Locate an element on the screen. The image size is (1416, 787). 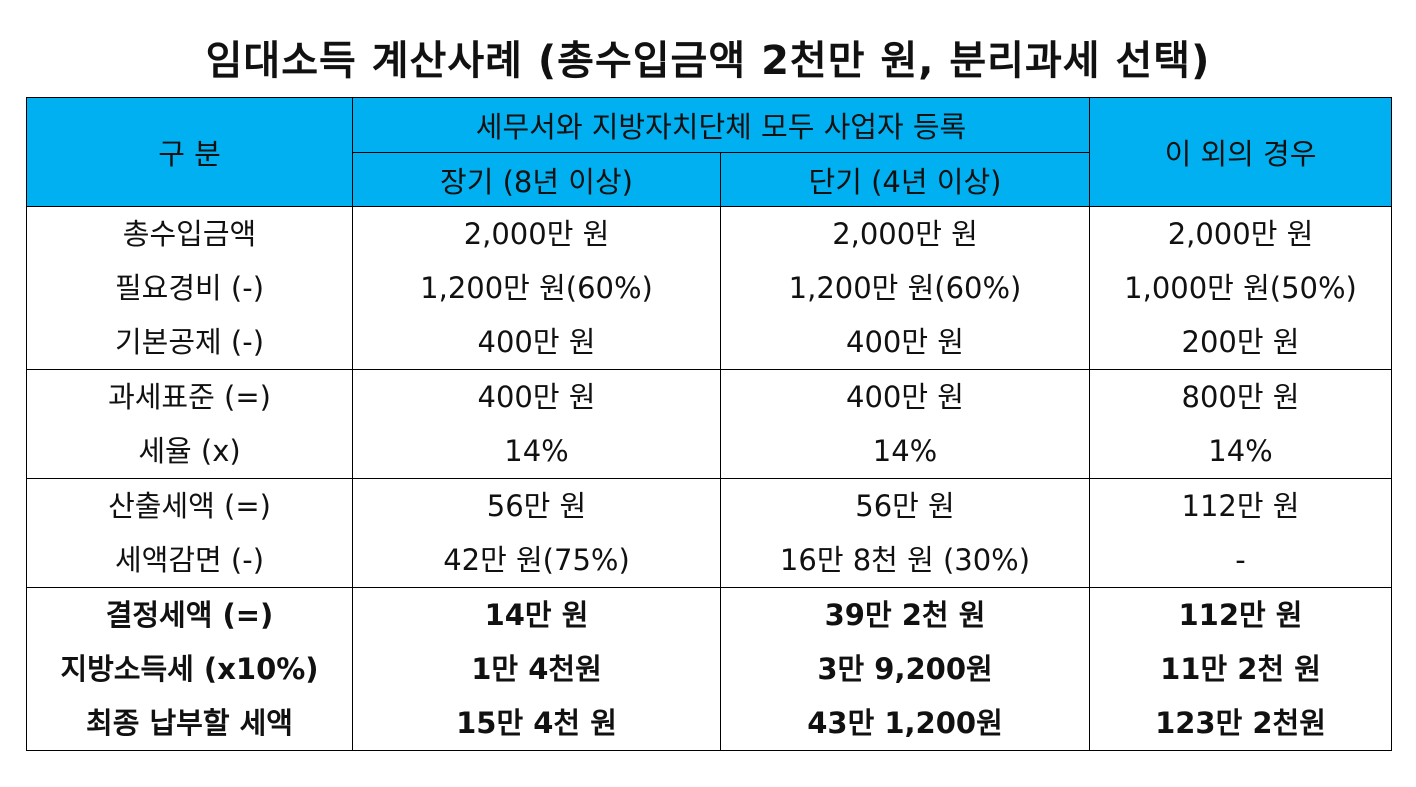
other-values: 112만 원 11만 2천 원 123만 2천원 is located at coordinates (1240, 669).